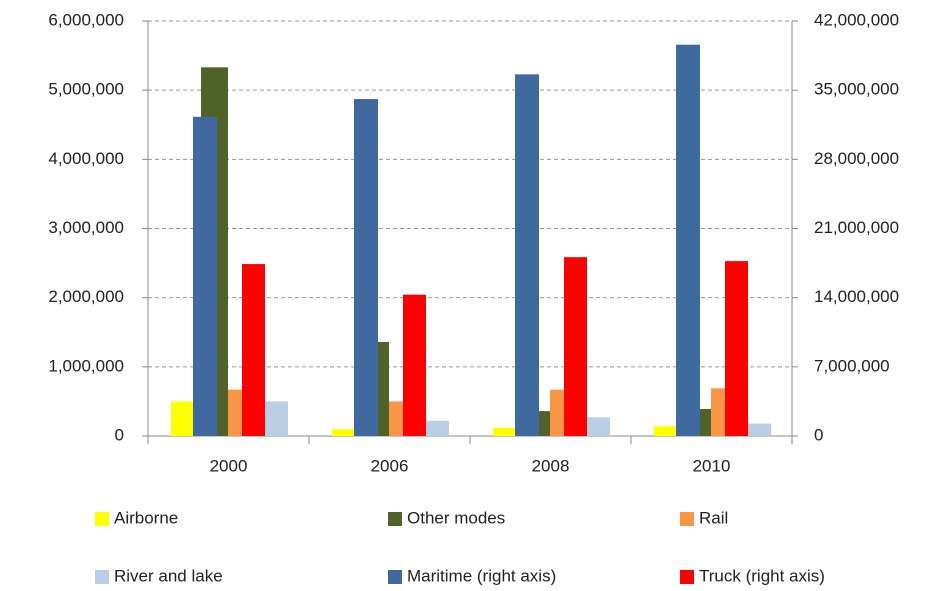 This screenshot has height=591, width=949. I want to click on y-tick-label: 5,000,000, so click(86, 89).